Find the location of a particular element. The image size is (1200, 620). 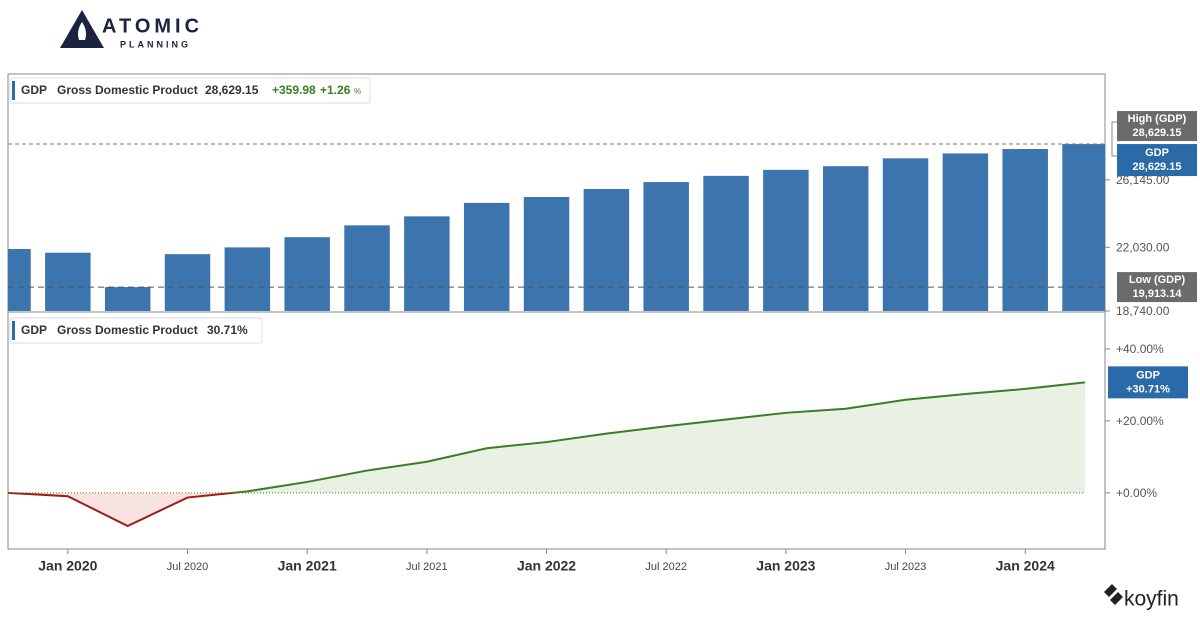

badge-name: Low (GDP) is located at coordinates (1157, 280).